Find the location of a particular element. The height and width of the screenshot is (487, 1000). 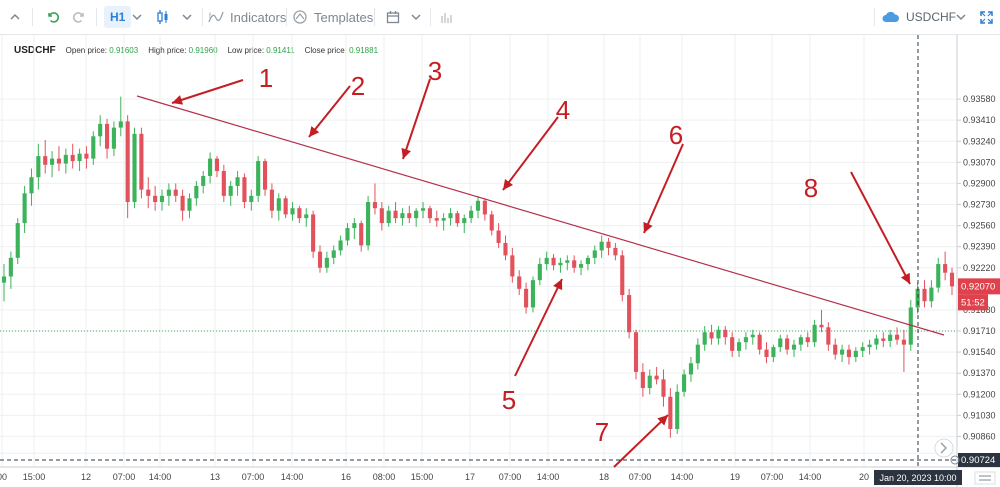

symbol-selector: USDCHF is located at coordinates (919, 17).